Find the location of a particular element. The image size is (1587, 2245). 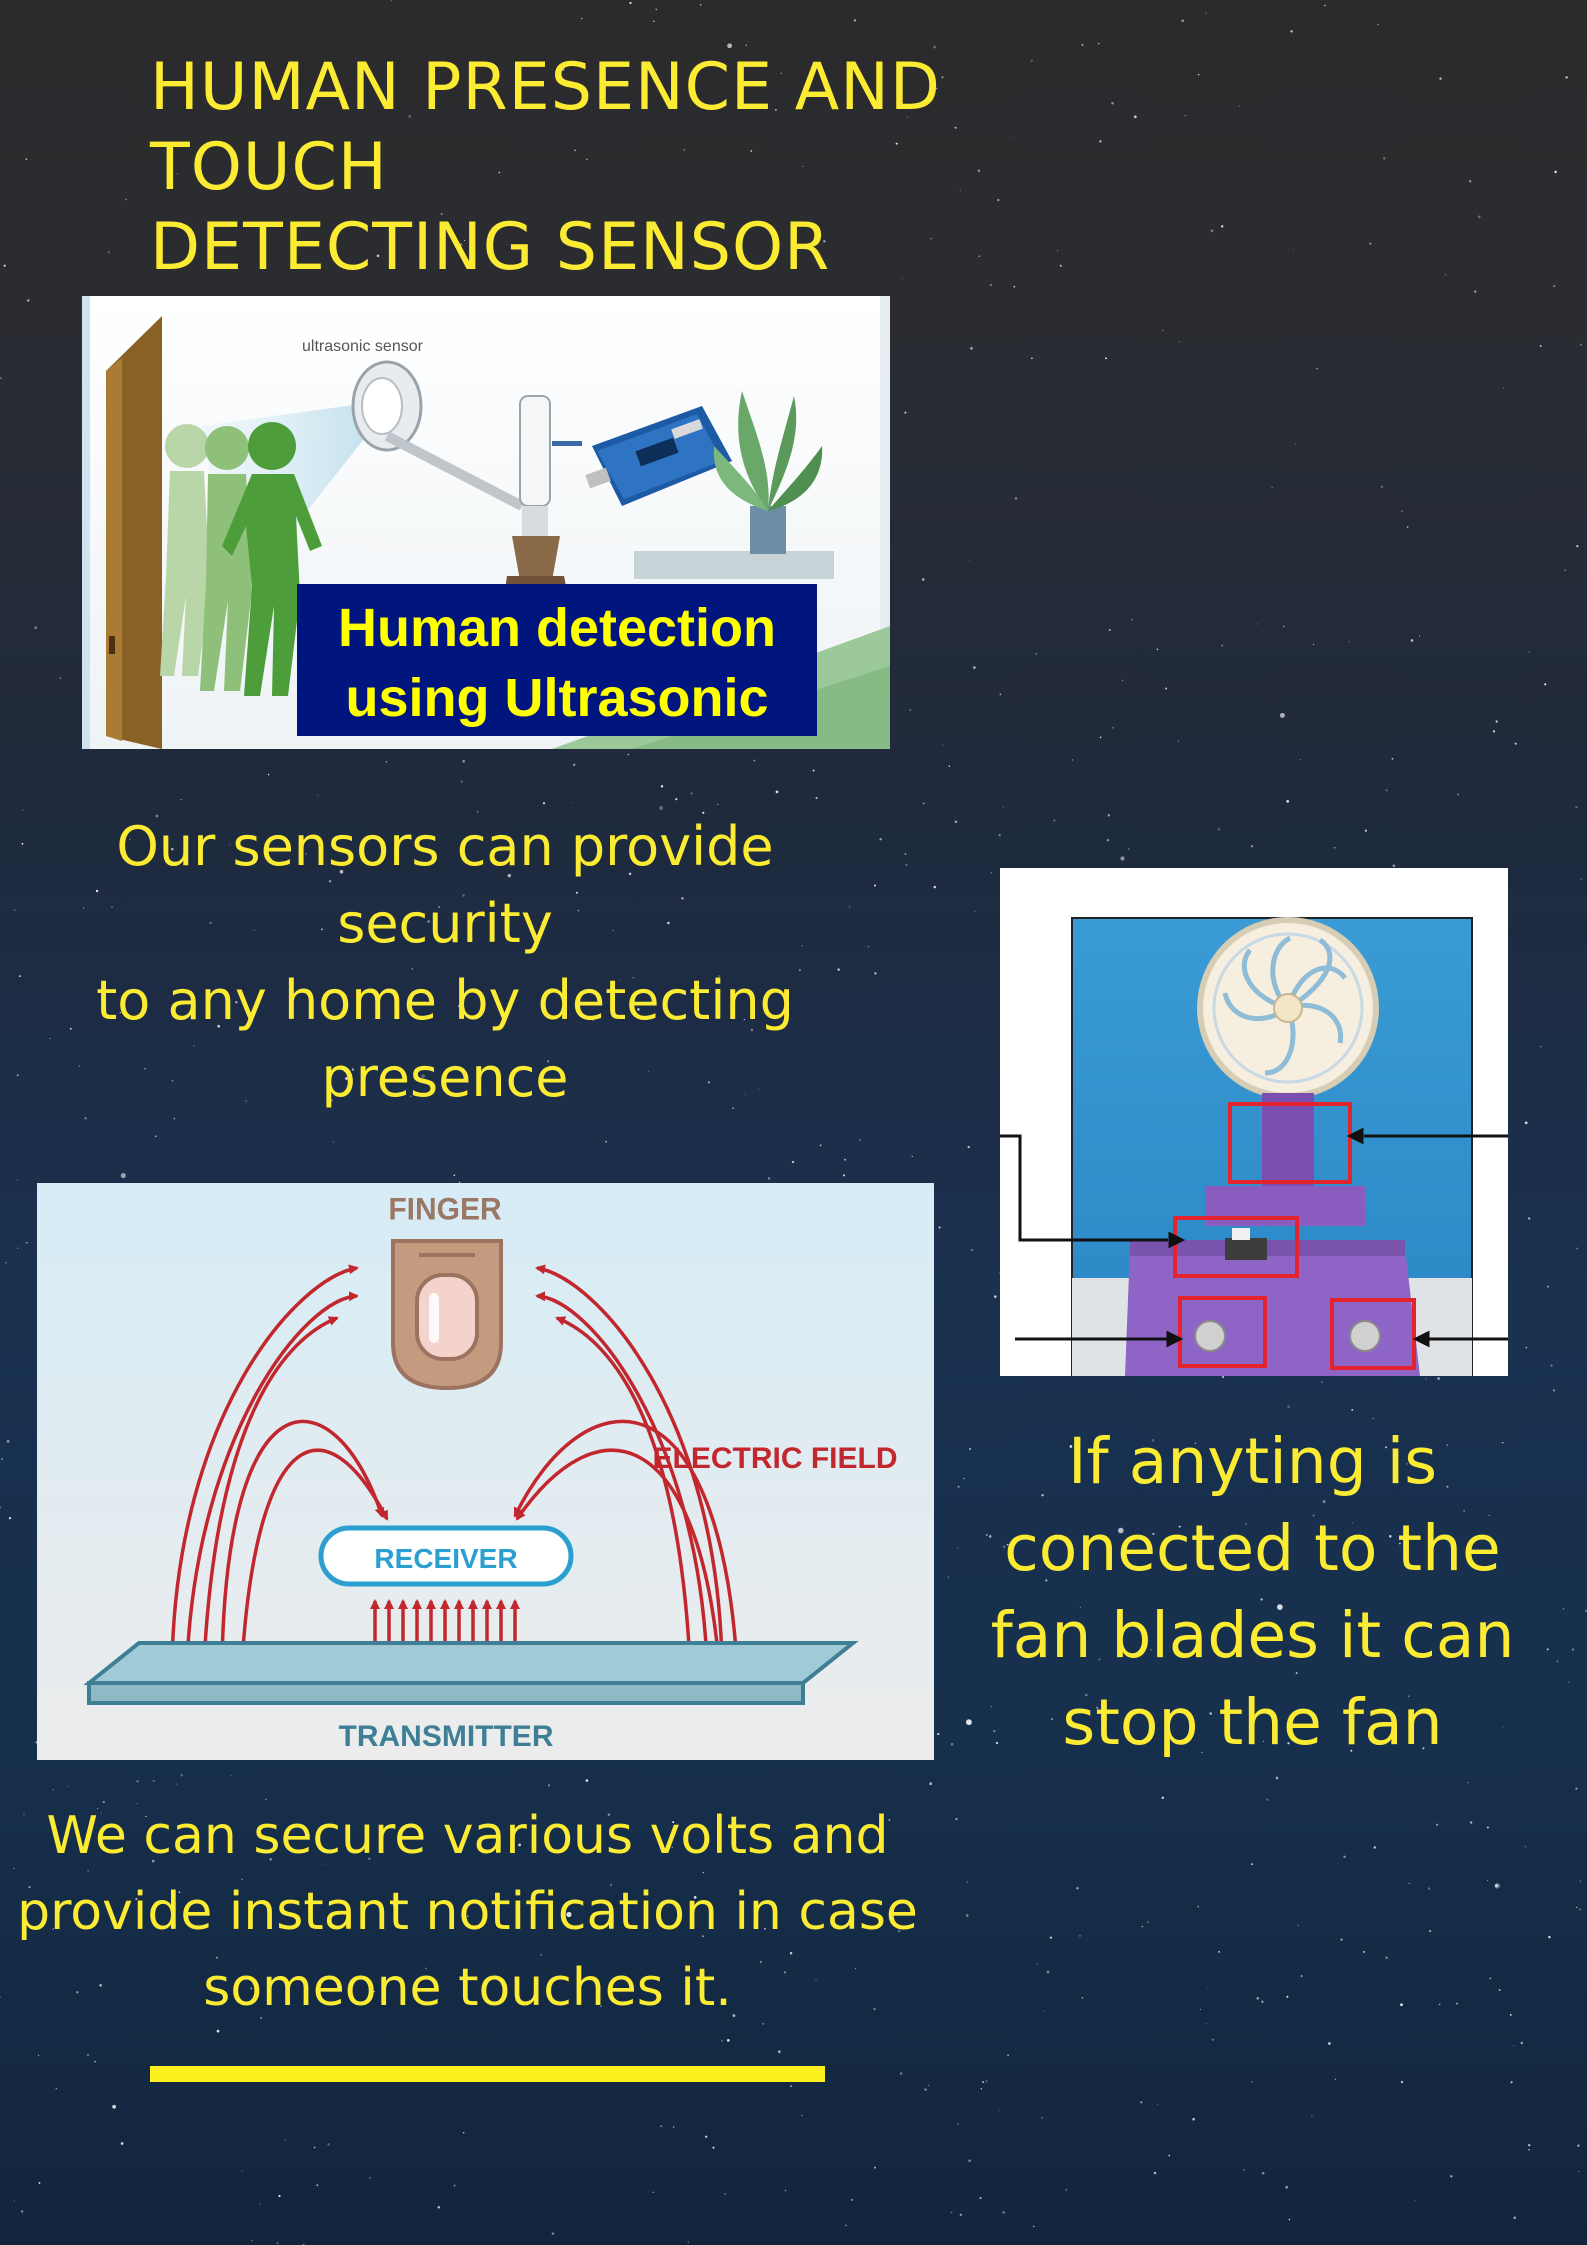

ultrasonic-caption-line: presence is located at coordinates (445, 1077).